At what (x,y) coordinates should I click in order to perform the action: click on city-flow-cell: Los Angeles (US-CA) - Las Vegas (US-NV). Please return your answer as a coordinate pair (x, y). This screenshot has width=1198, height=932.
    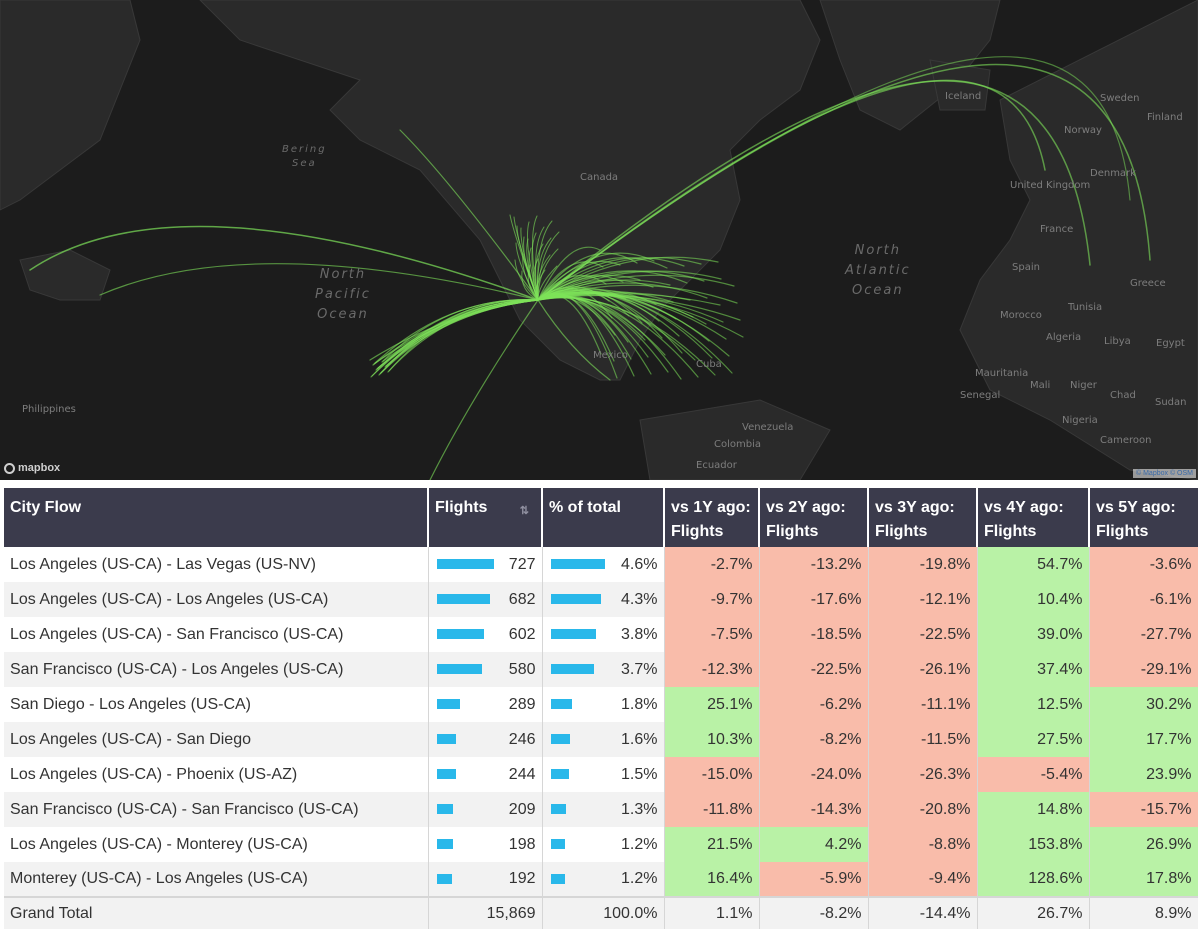
    Looking at the image, I should click on (216, 564).